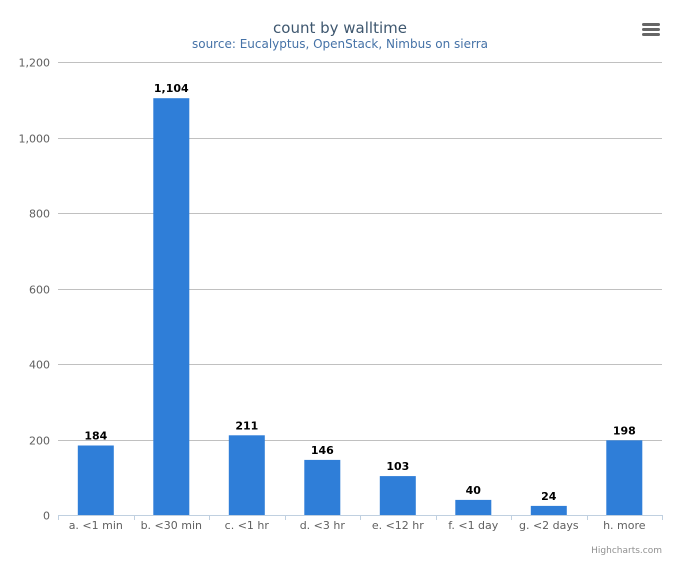 The image size is (680, 566). I want to click on y-axis: 0 200 400 600 800 1,000 1,200, so click(35, 290).